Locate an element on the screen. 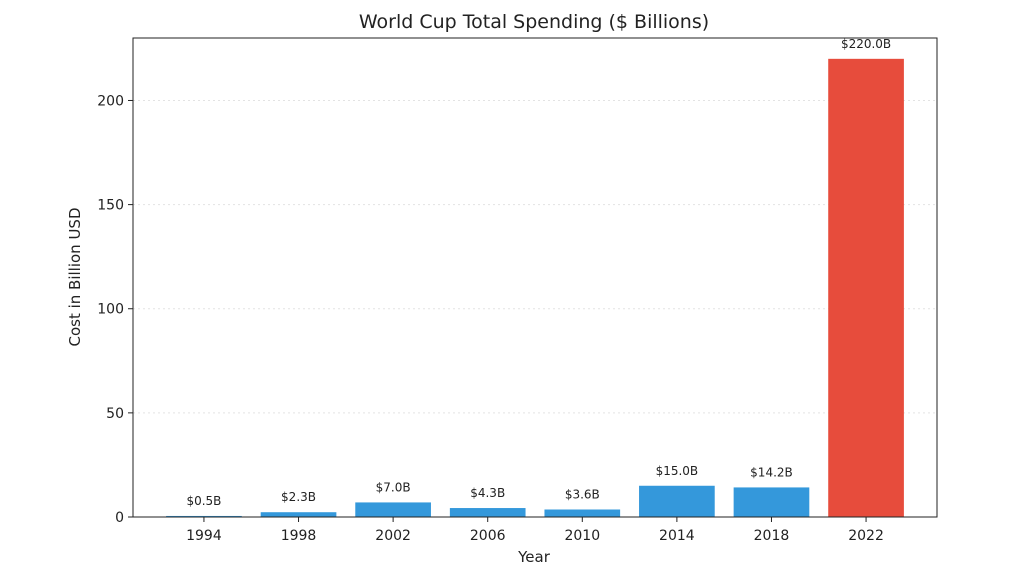 The image size is (1024, 580). y-tick-label: 100 is located at coordinates (110, 310).